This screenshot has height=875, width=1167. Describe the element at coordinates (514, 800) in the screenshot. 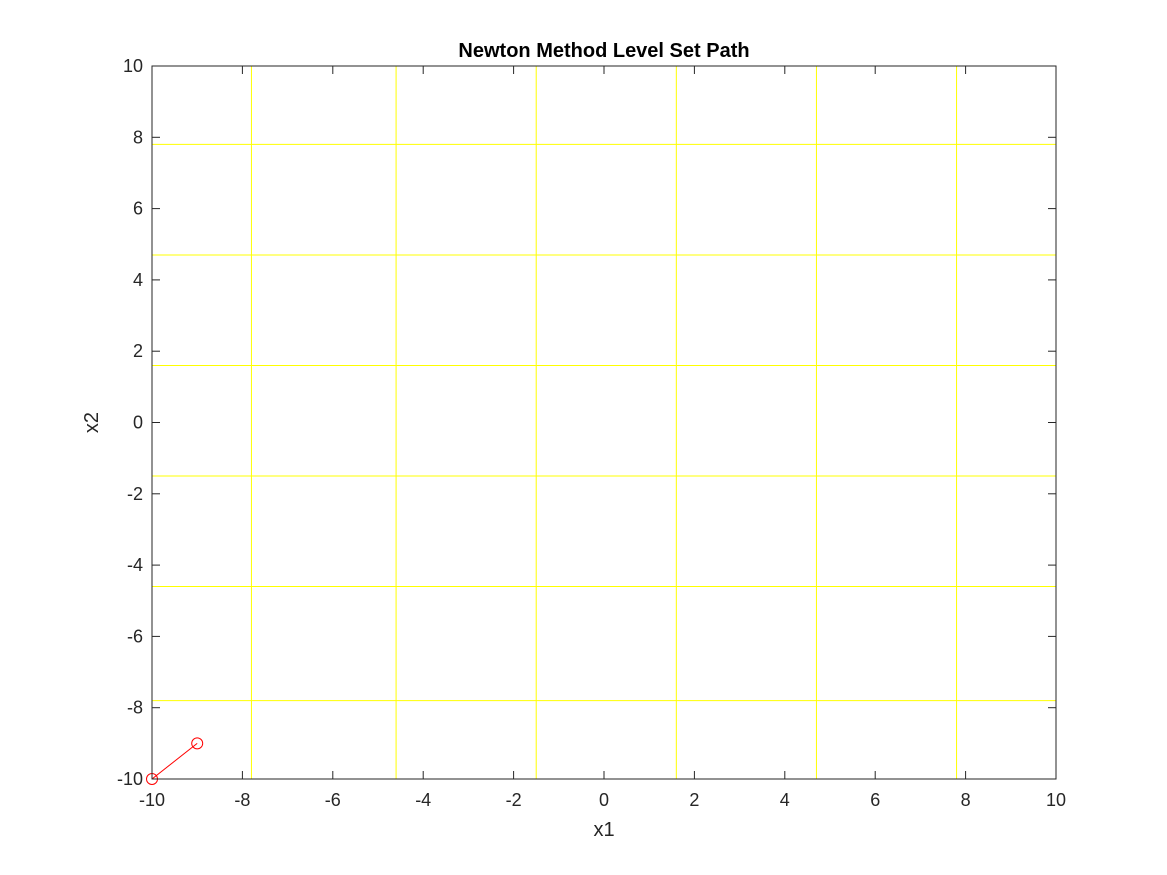

I see `x-tick-label-4: -2` at that location.